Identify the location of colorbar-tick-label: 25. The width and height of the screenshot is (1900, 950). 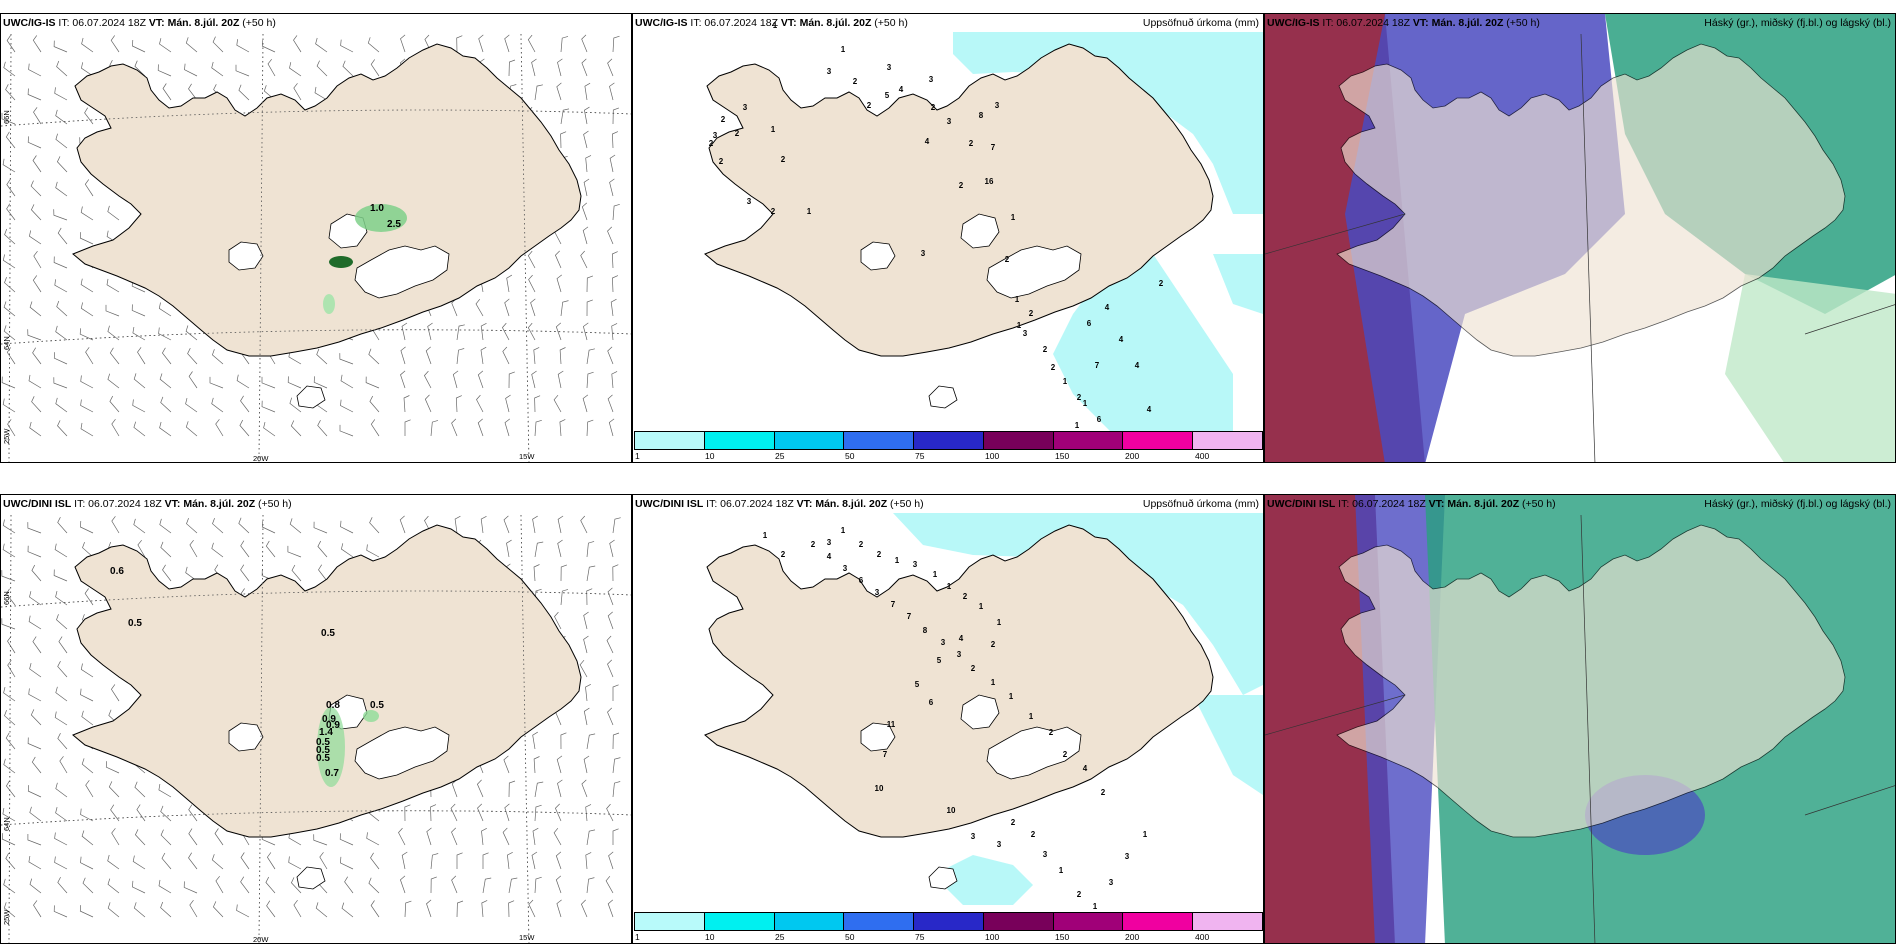
(780, 937).